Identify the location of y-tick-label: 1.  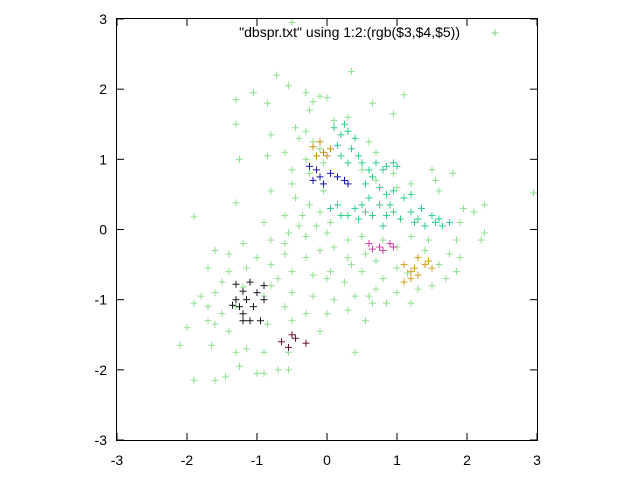
(103, 159).